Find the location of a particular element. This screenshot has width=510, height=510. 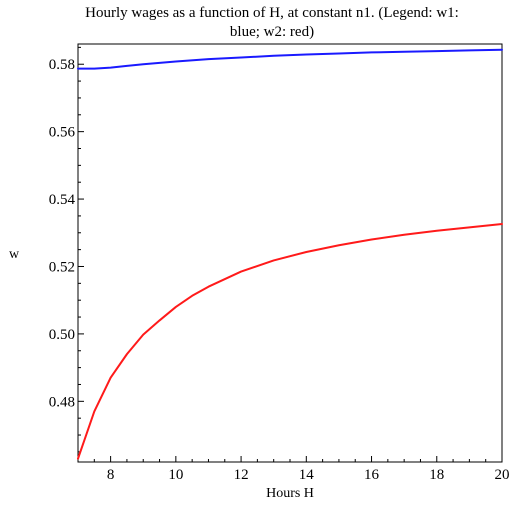

x-axis-label: Hours H is located at coordinates (290, 493).